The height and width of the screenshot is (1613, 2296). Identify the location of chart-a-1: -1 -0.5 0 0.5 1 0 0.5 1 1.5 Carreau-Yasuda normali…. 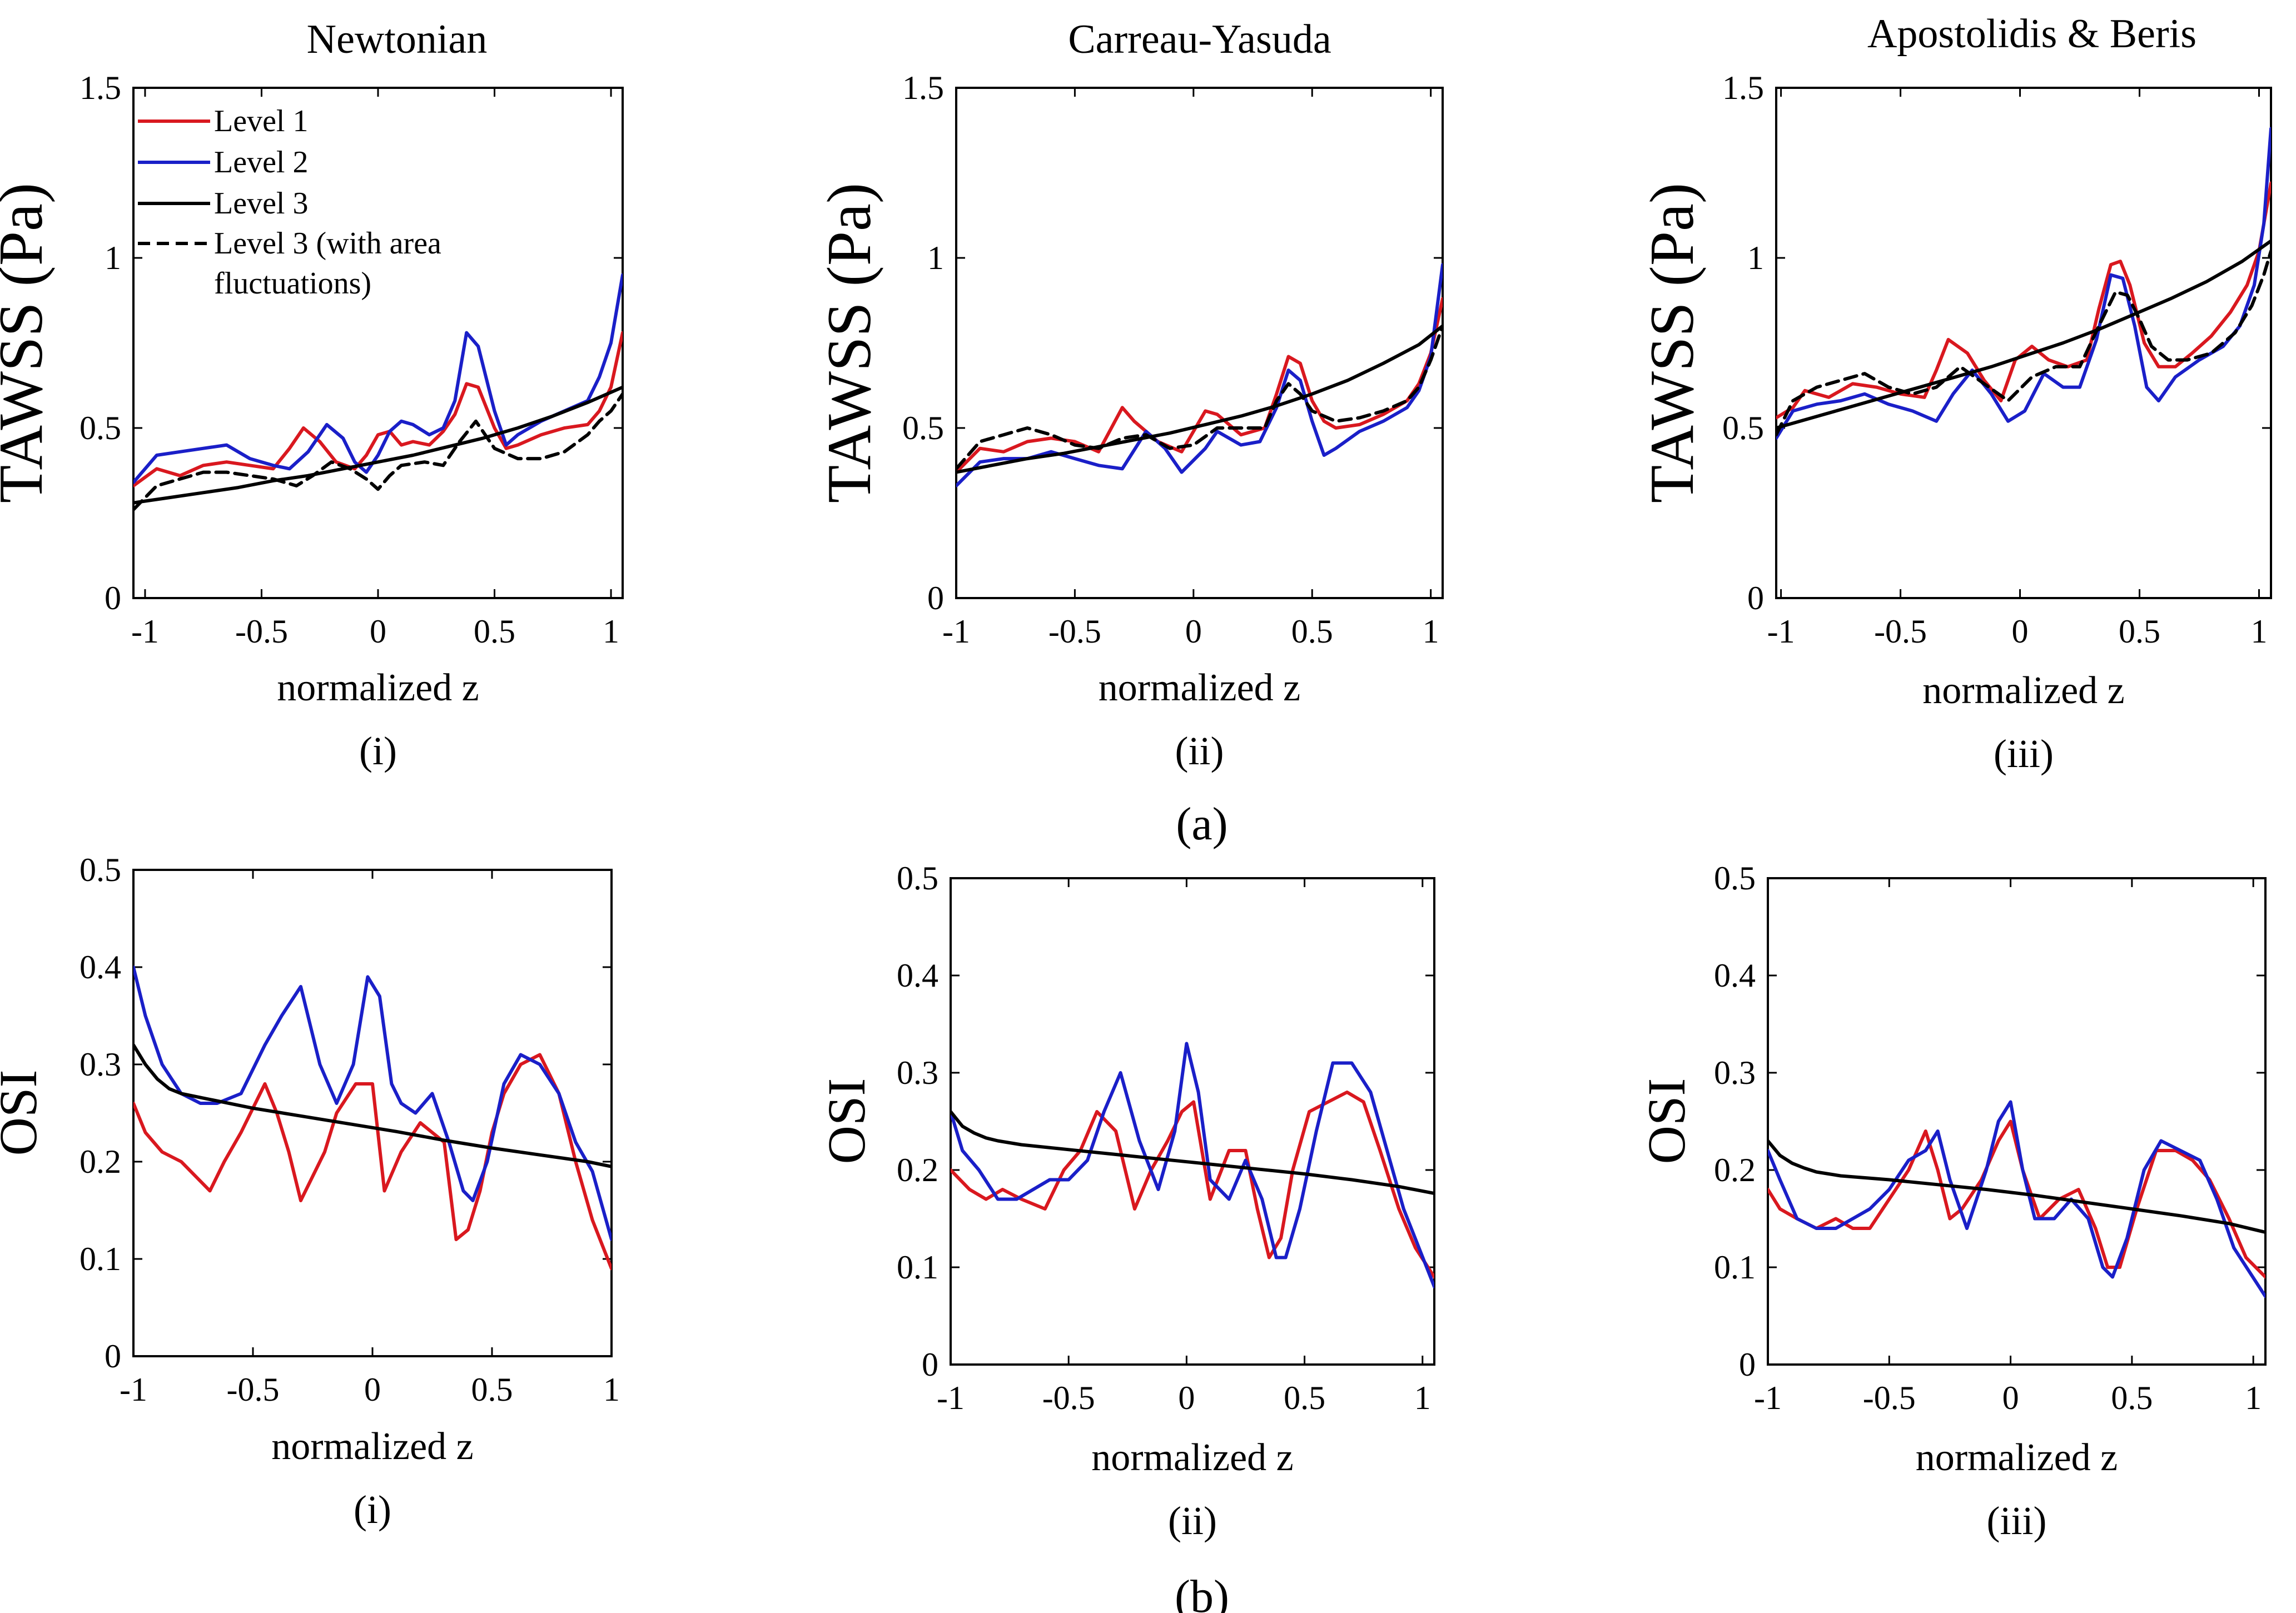
(1129, 395).